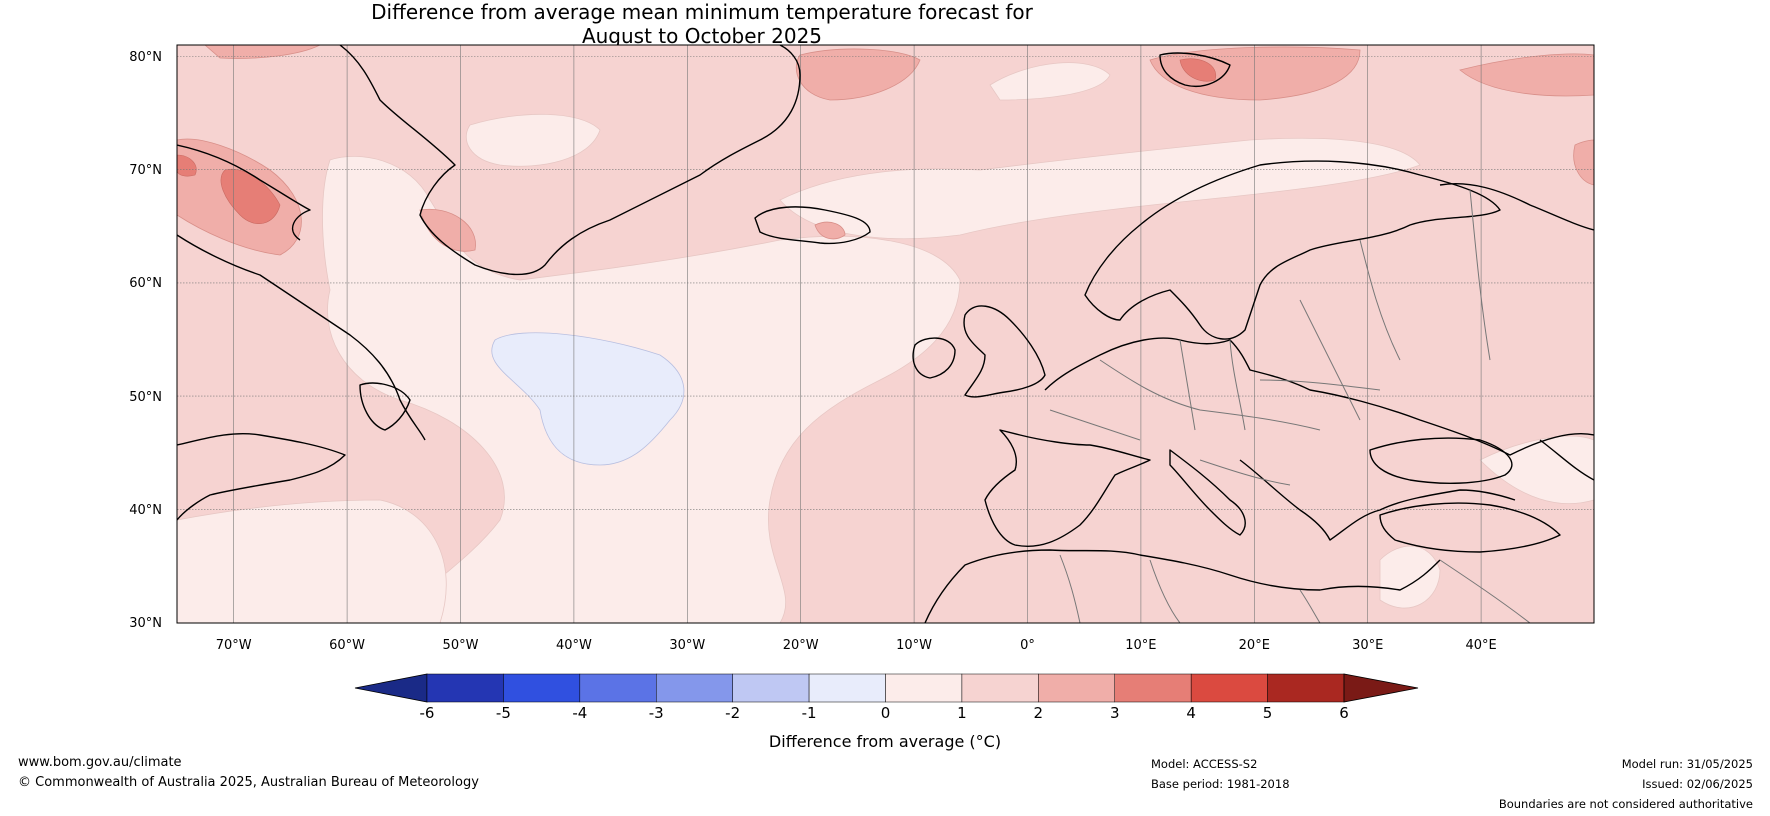 The image size is (1770, 816). I want to click on anomaly-3-4-regions, so click(697, 141).